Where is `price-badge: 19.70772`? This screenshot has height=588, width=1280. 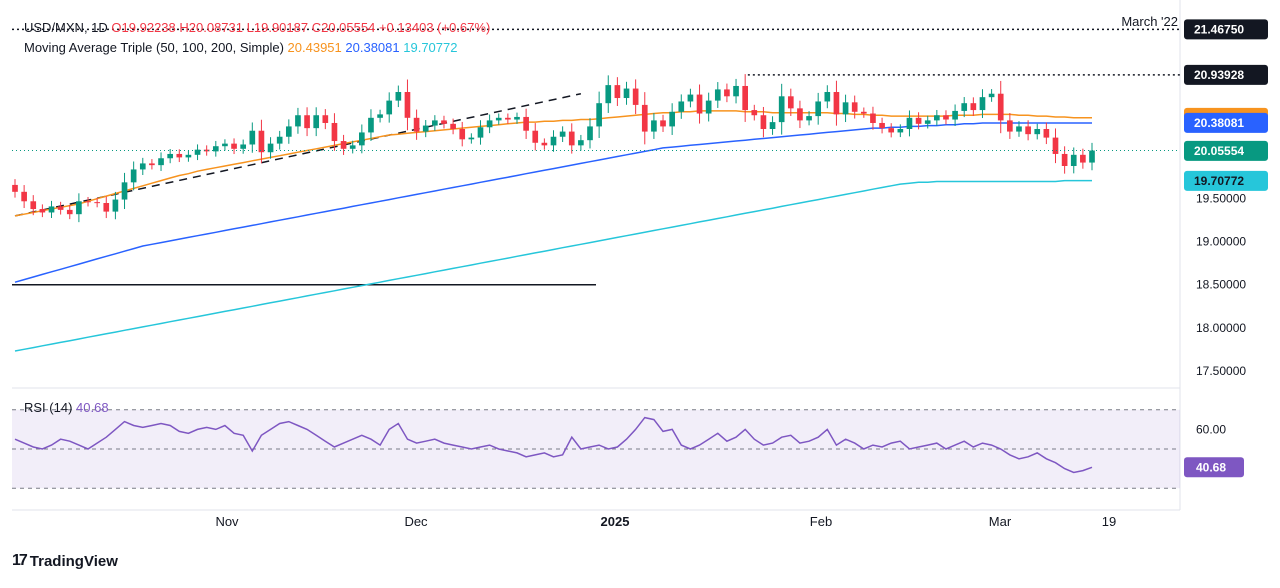 price-badge: 19.70772 is located at coordinates (1226, 180).